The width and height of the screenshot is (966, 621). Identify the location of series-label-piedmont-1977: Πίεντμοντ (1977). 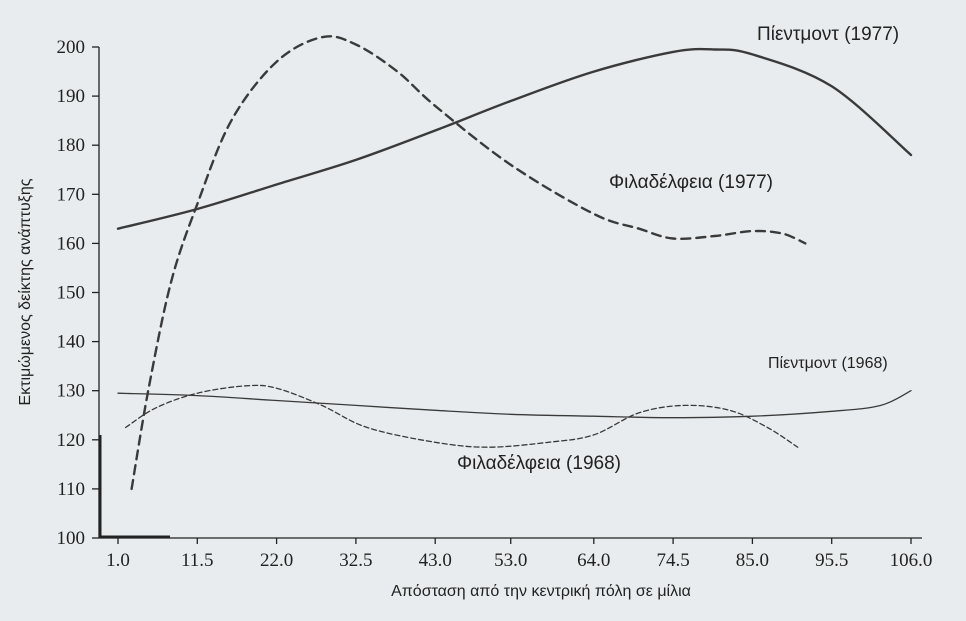
(828, 34).